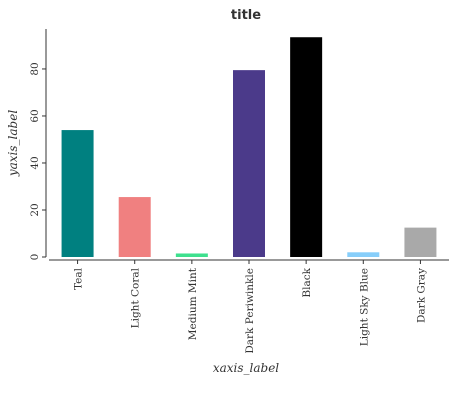  I want to click on chart-title: title, so click(246, 15).